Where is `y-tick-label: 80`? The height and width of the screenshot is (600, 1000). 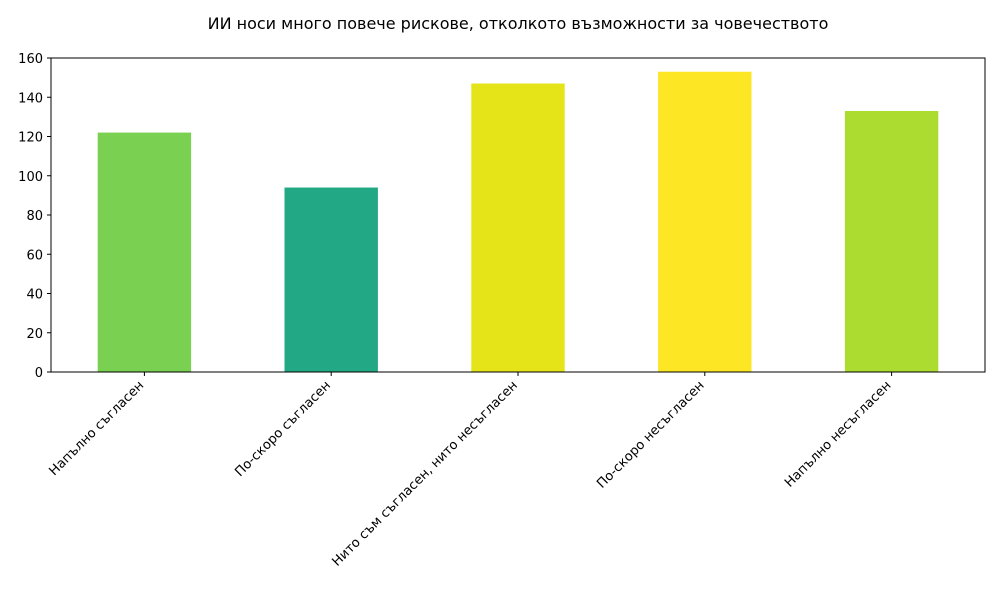
y-tick-label: 80 is located at coordinates (34, 216).